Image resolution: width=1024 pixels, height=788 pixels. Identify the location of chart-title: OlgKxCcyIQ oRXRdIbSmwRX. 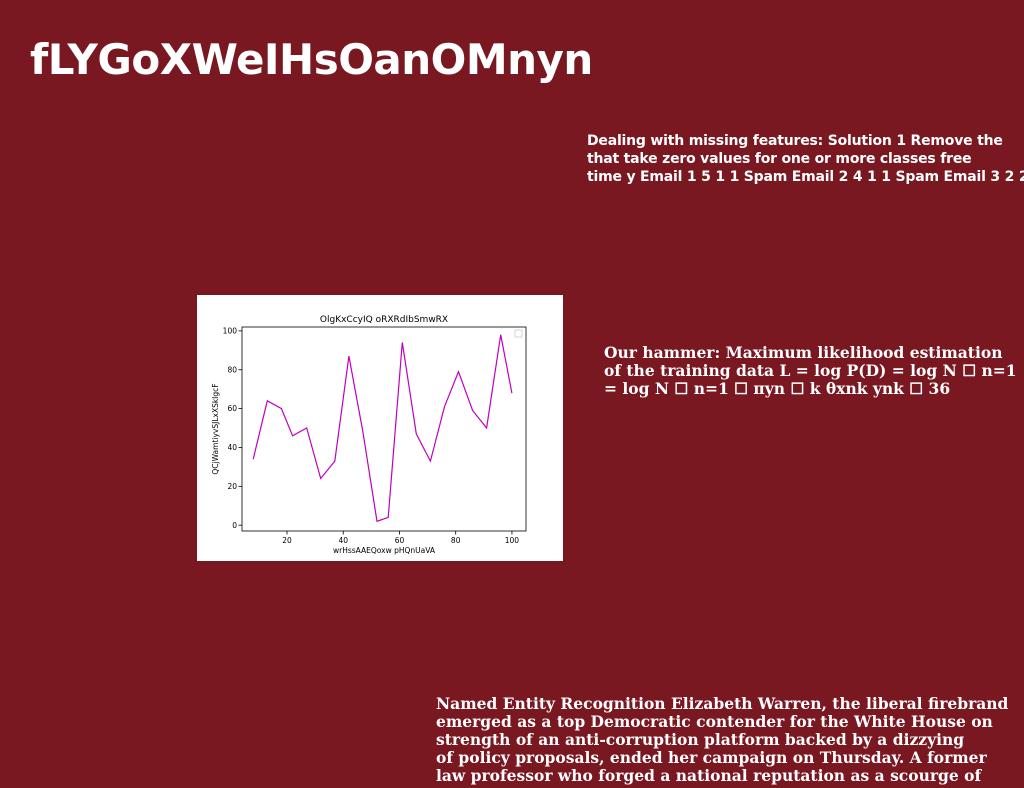
(384, 320).